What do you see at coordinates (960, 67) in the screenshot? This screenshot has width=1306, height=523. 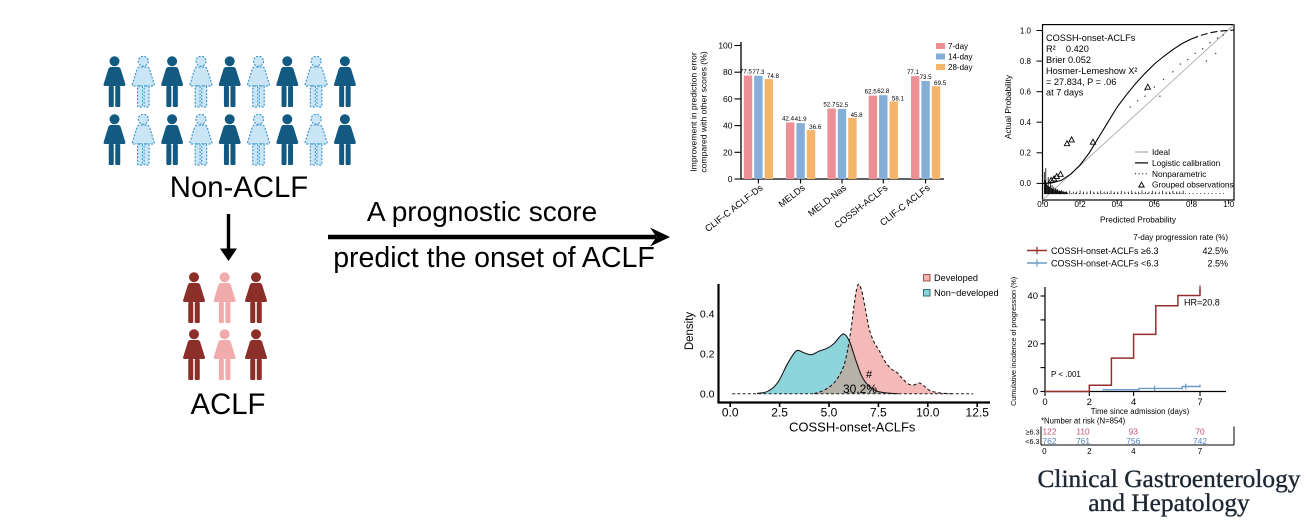 I see `svg-text: 28-day` at bounding box center [960, 67].